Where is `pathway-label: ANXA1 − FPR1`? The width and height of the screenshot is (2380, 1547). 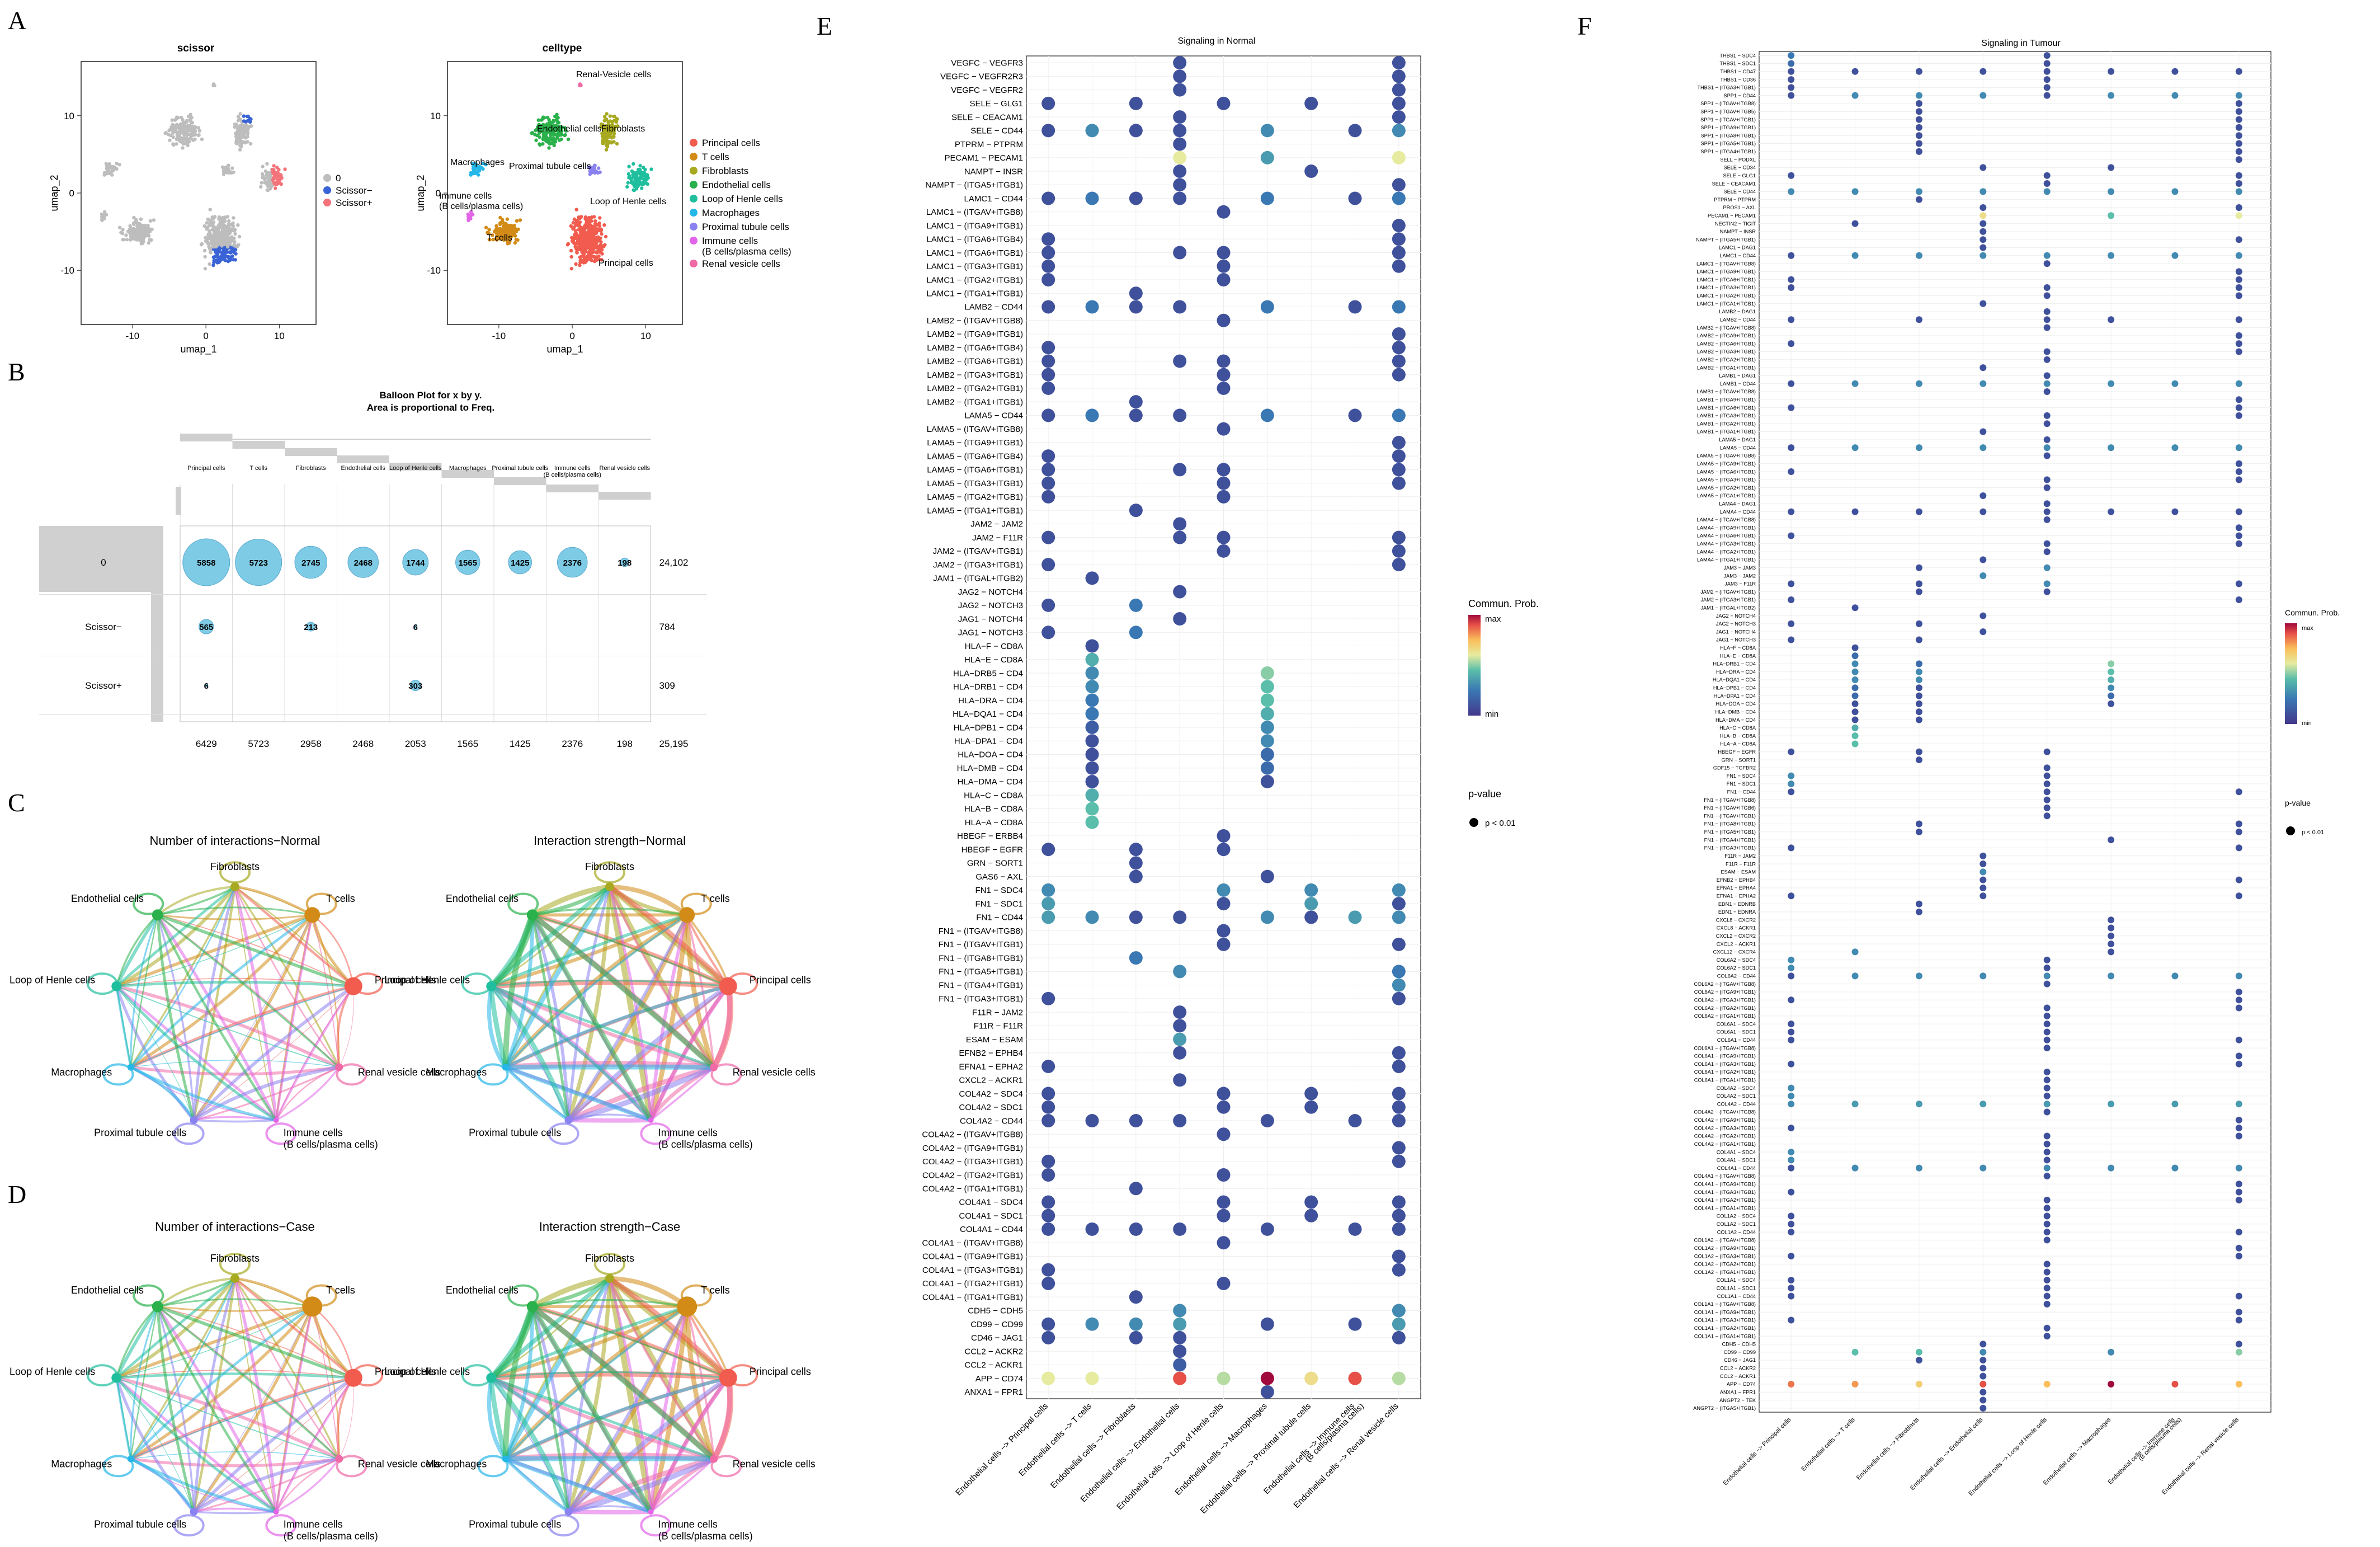 pathway-label: ANXA1 − FPR1 is located at coordinates (993, 1392).